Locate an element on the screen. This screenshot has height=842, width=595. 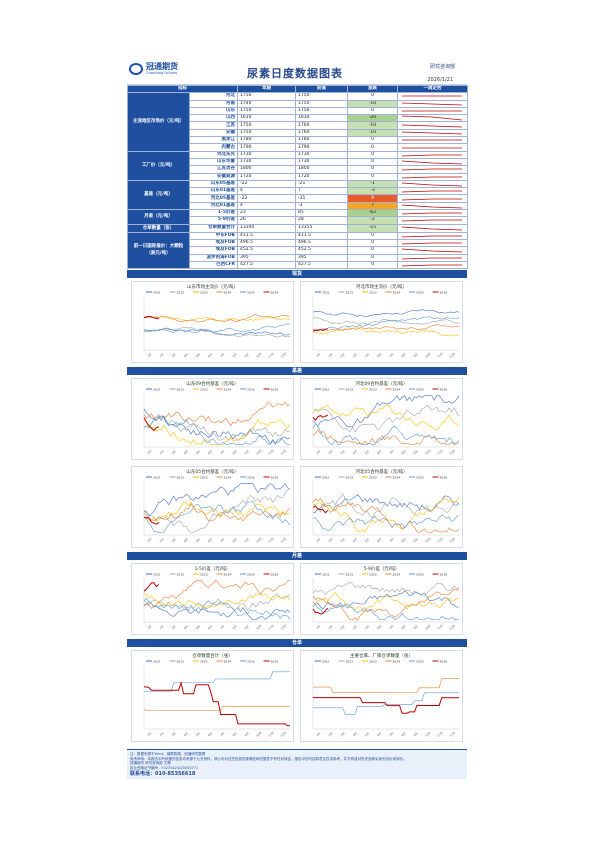
row-name: 1-5价差 is located at coordinates (213, 213).